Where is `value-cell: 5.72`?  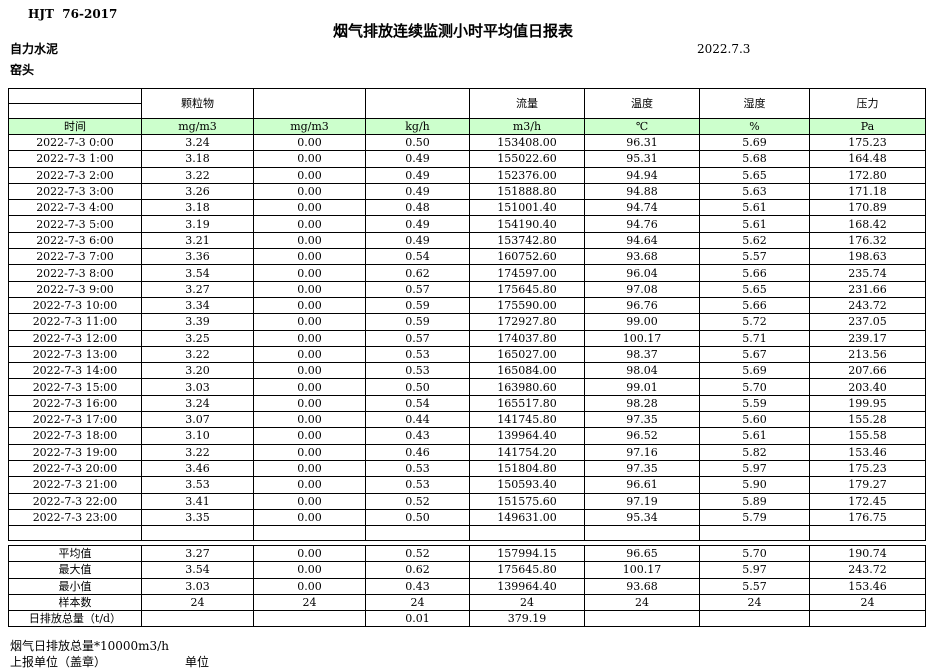 value-cell: 5.72 is located at coordinates (754, 322).